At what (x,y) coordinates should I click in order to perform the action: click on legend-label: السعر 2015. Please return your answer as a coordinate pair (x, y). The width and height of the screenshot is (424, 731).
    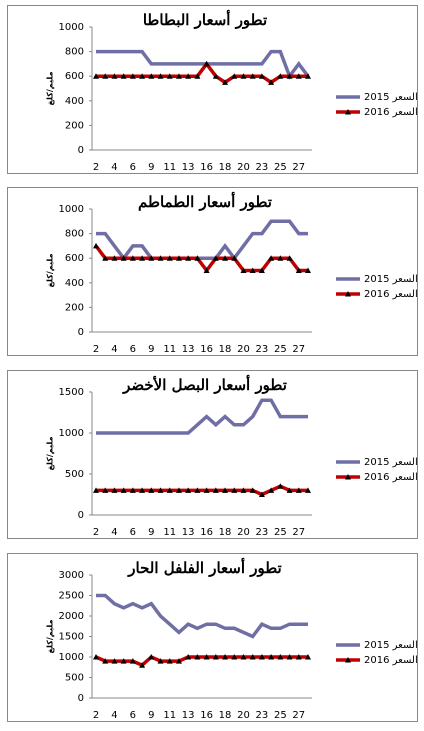
    Looking at the image, I should click on (391, 645).